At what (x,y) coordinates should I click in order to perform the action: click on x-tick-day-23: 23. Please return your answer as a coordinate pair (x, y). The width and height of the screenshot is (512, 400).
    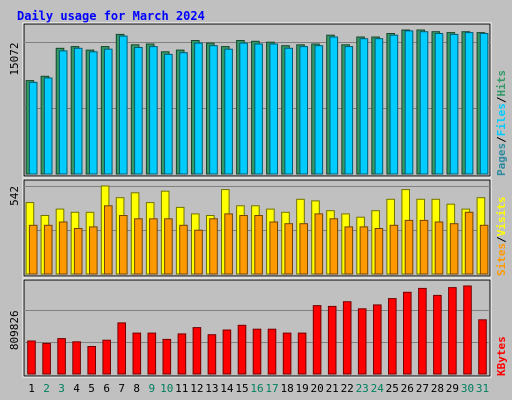
    Looking at the image, I should click on (362, 388).